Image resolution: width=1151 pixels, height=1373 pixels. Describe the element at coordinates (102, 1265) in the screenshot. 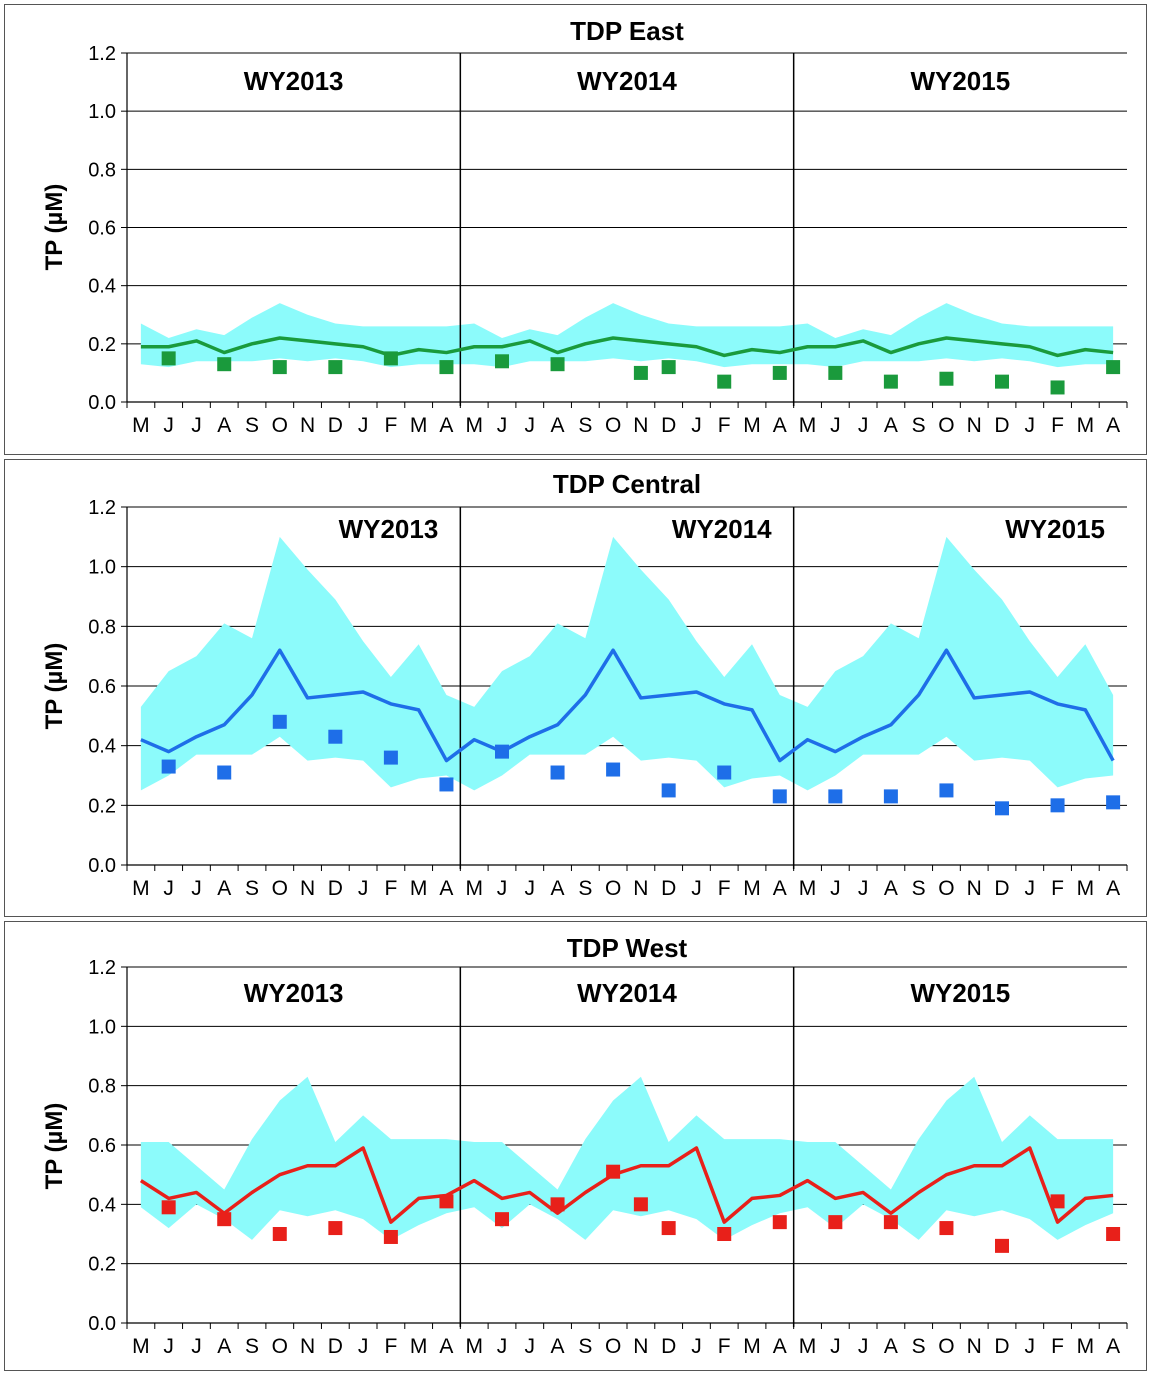

I see `y-tick-label: 0.2` at that location.